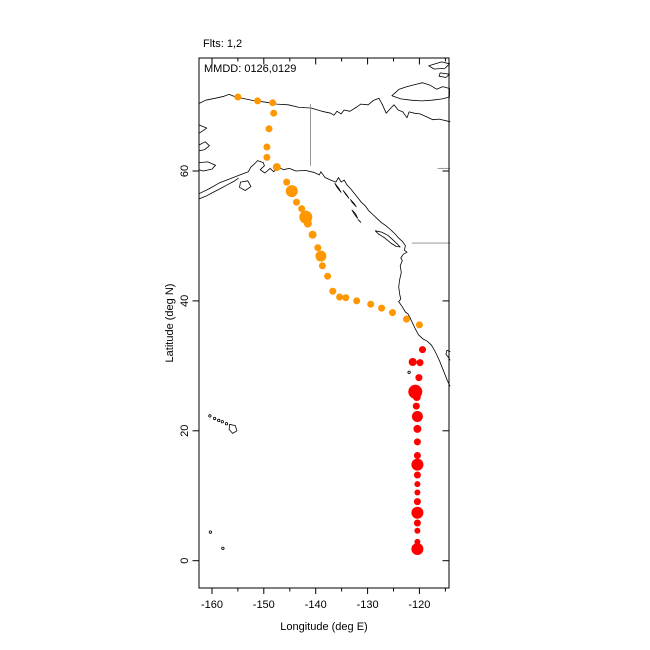 The width and height of the screenshot is (650, 650). What do you see at coordinates (264, 605) in the screenshot?
I see `x-tick-label: -150` at bounding box center [264, 605].